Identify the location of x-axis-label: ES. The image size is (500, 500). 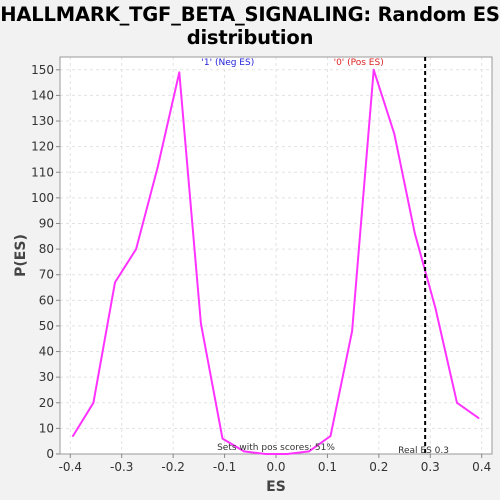
(276, 487).